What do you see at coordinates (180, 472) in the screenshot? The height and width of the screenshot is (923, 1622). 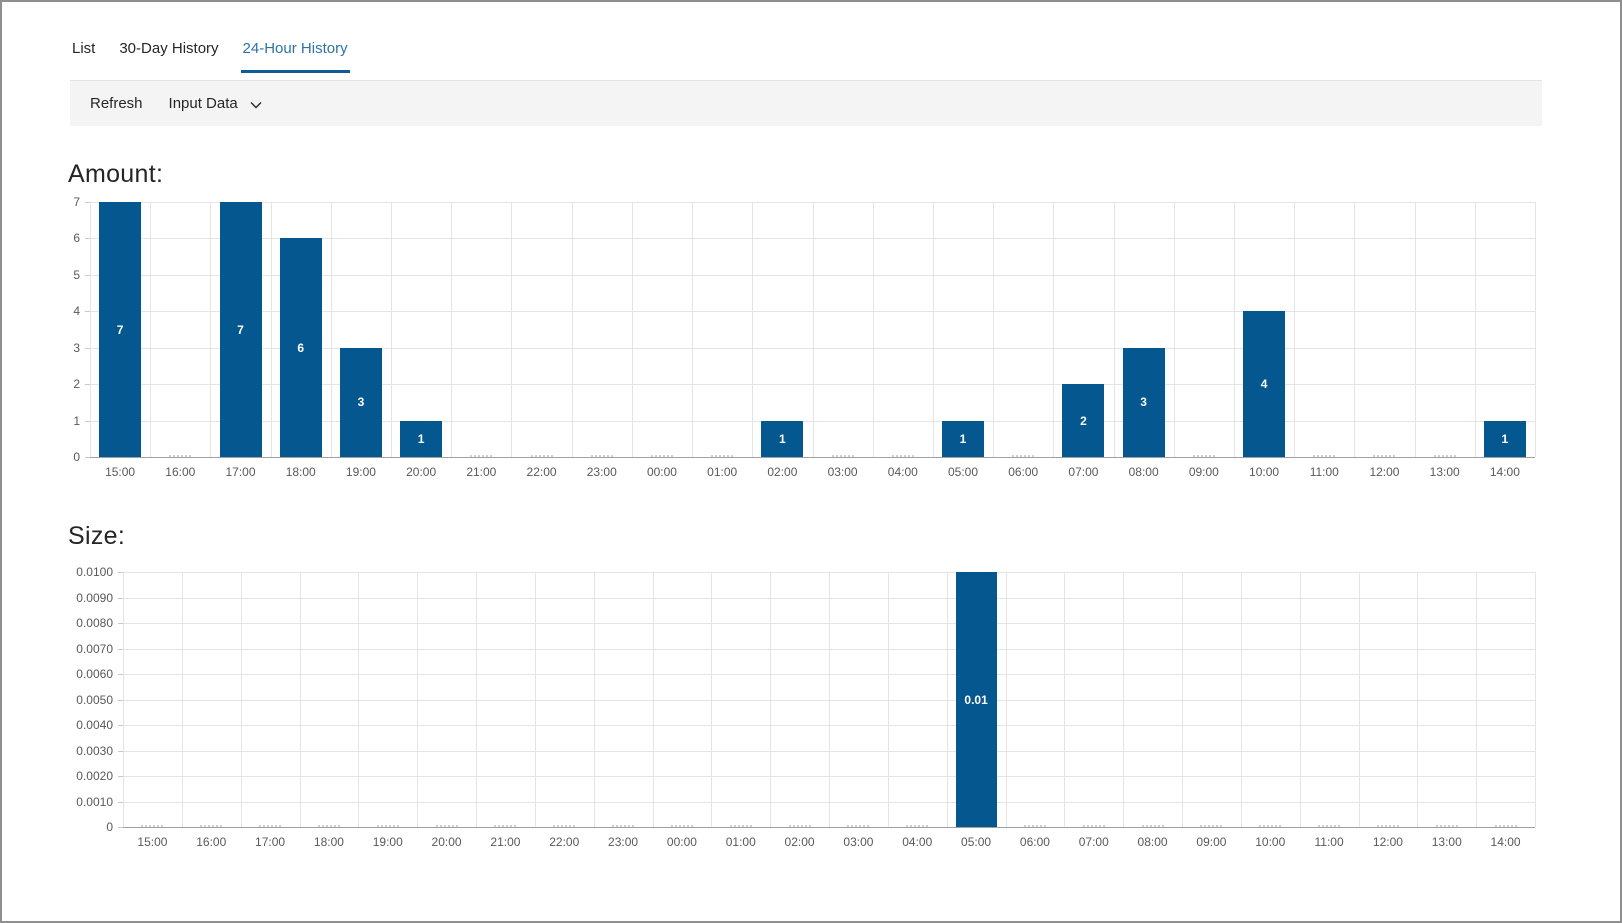 I see `x-tick-label: 16:00` at bounding box center [180, 472].